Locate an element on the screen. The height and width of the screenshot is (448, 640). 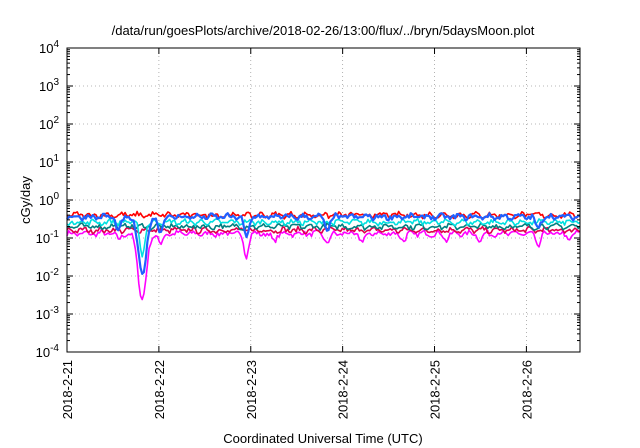
y-tick-label: 10⁻² is located at coordinates (48, 275).